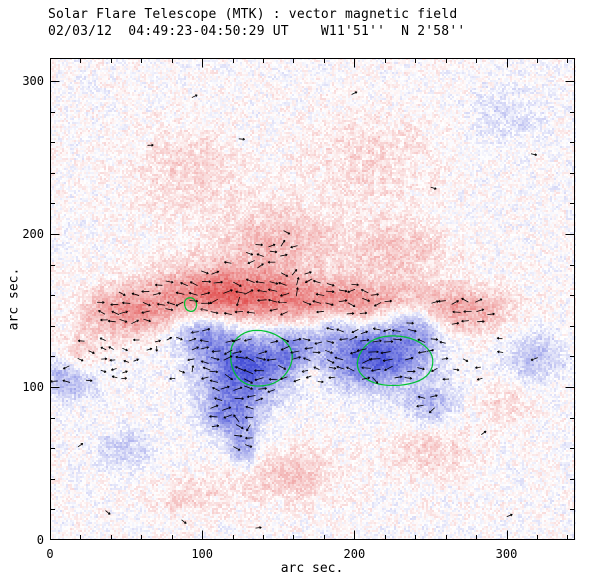 The width and height of the screenshot is (612, 585). Describe the element at coordinates (40, 540) in the screenshot. I see `y-tick-label: 0` at that location.